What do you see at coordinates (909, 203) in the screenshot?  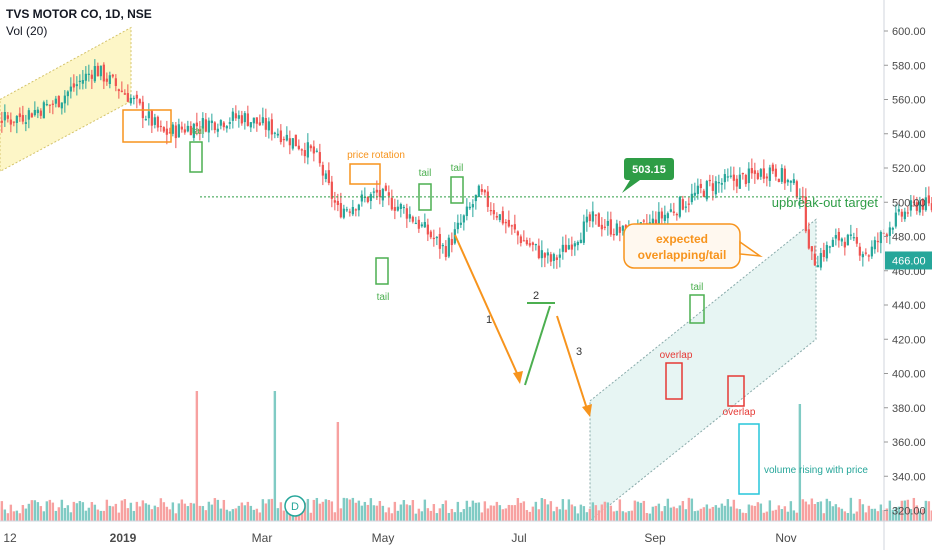 I see `y-tick-label: 500.00` at bounding box center [909, 203].